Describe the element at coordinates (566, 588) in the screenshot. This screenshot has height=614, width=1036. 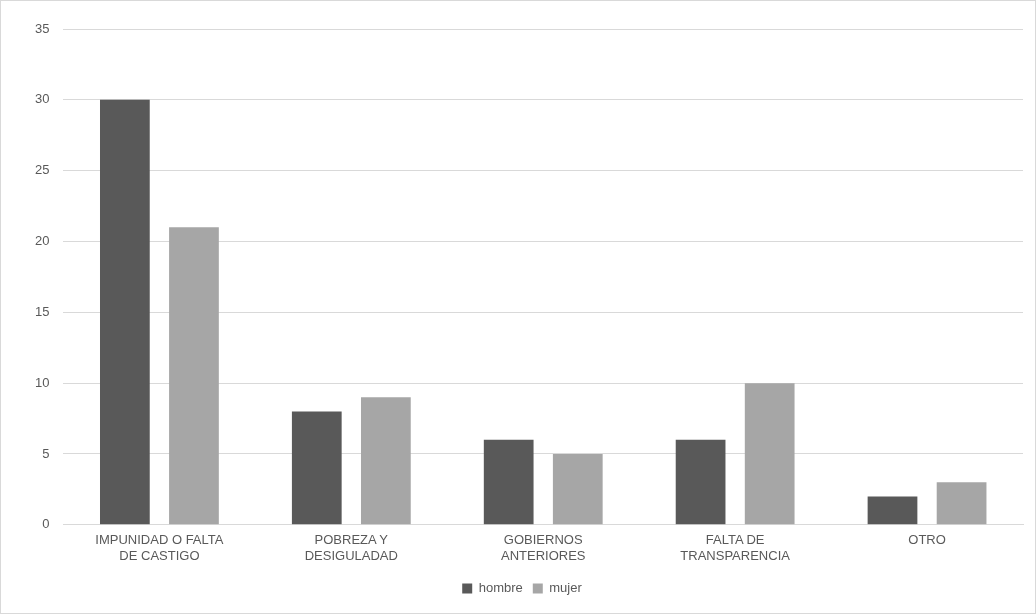
I see `legend-label: mujer` at that location.